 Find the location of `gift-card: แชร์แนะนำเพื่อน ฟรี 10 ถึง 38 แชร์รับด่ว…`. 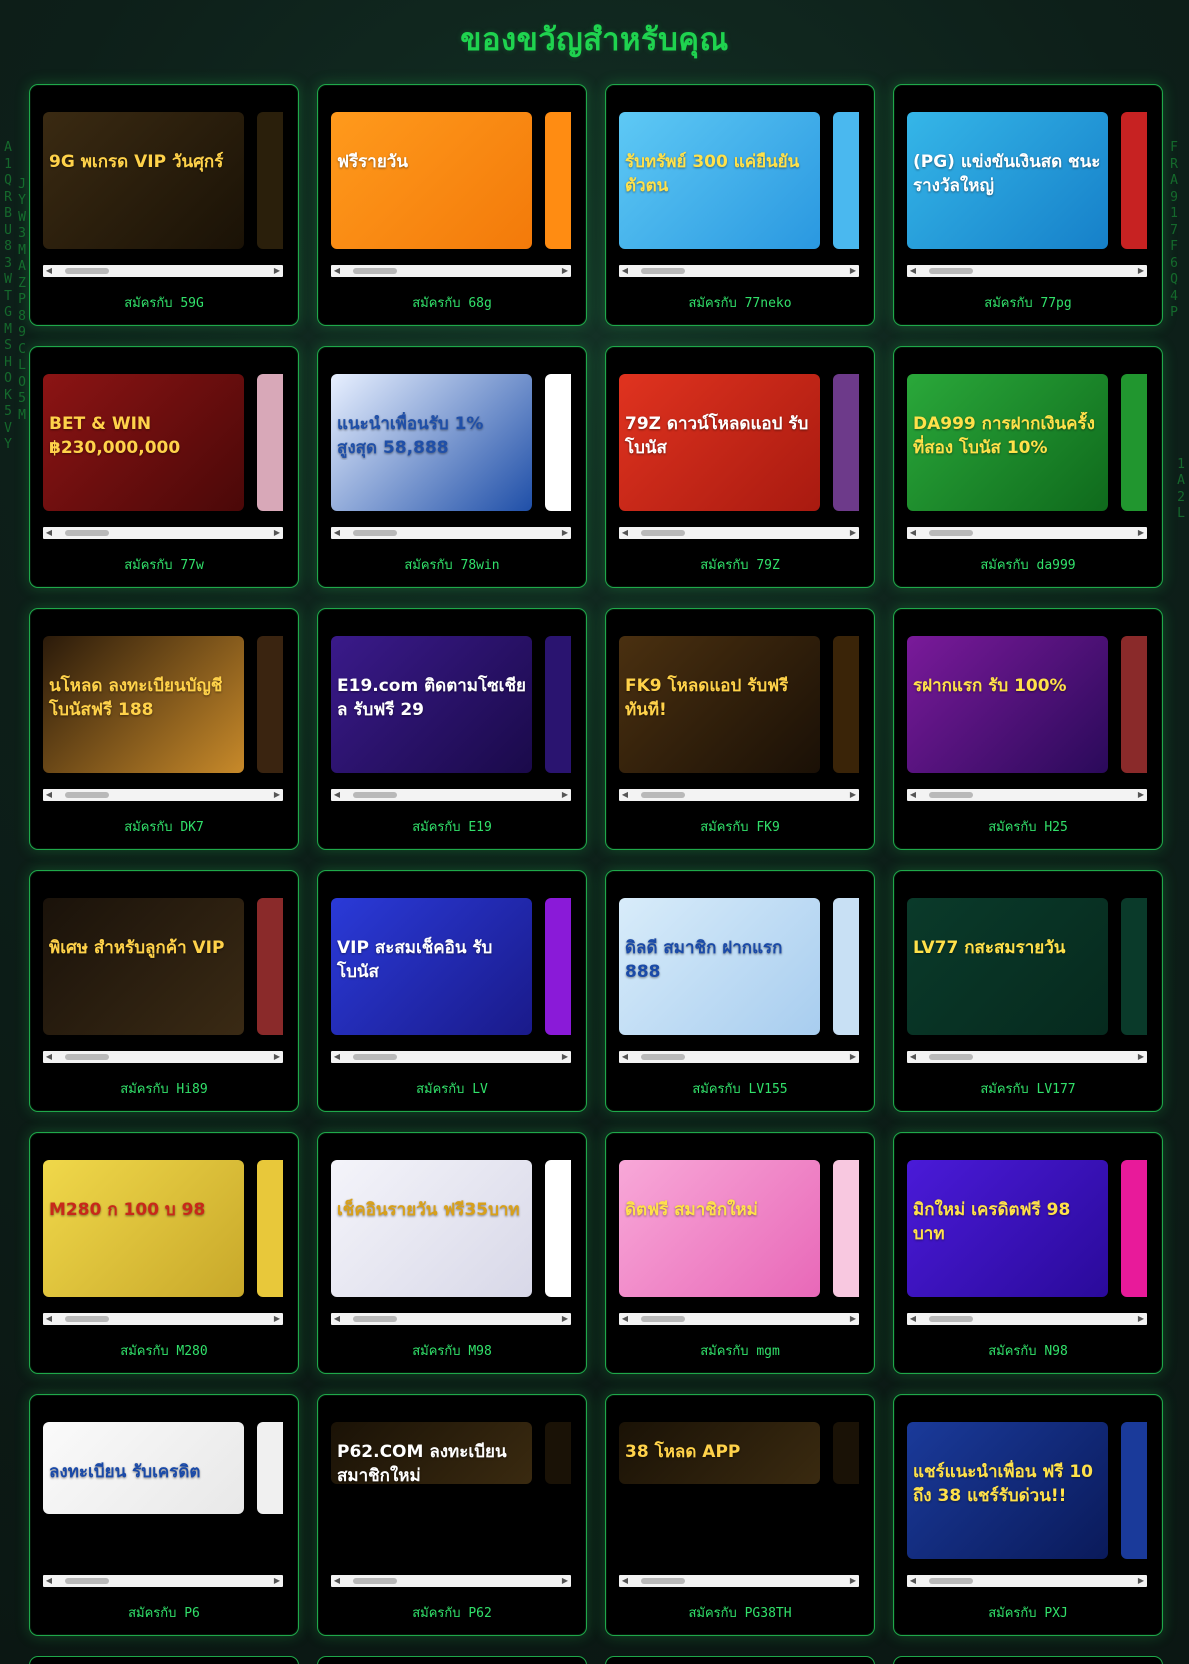

gift-card: แชร์แนะนำเพื่อน ฟรี 10 ถึง 38 แชร์รับด่ว… is located at coordinates (1028, 1515).